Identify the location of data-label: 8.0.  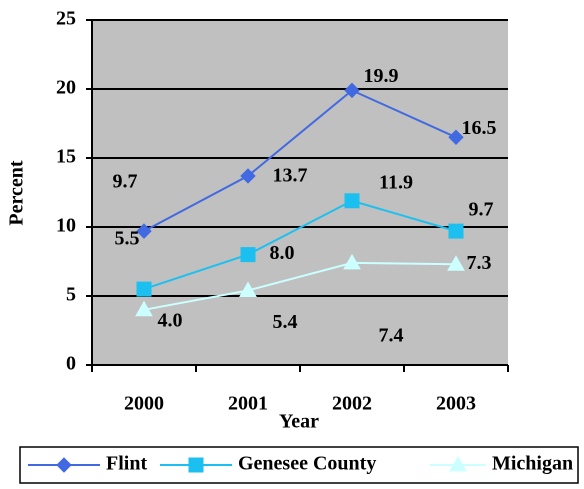
(282, 253).